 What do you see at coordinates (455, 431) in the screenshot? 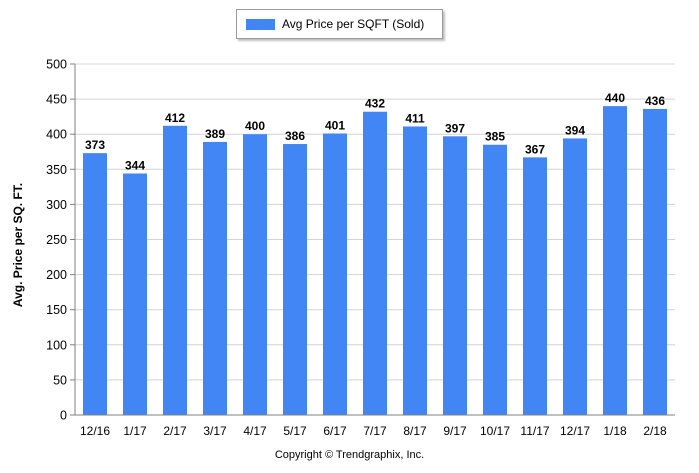
I see `x-tick-label: 9/17` at bounding box center [455, 431].